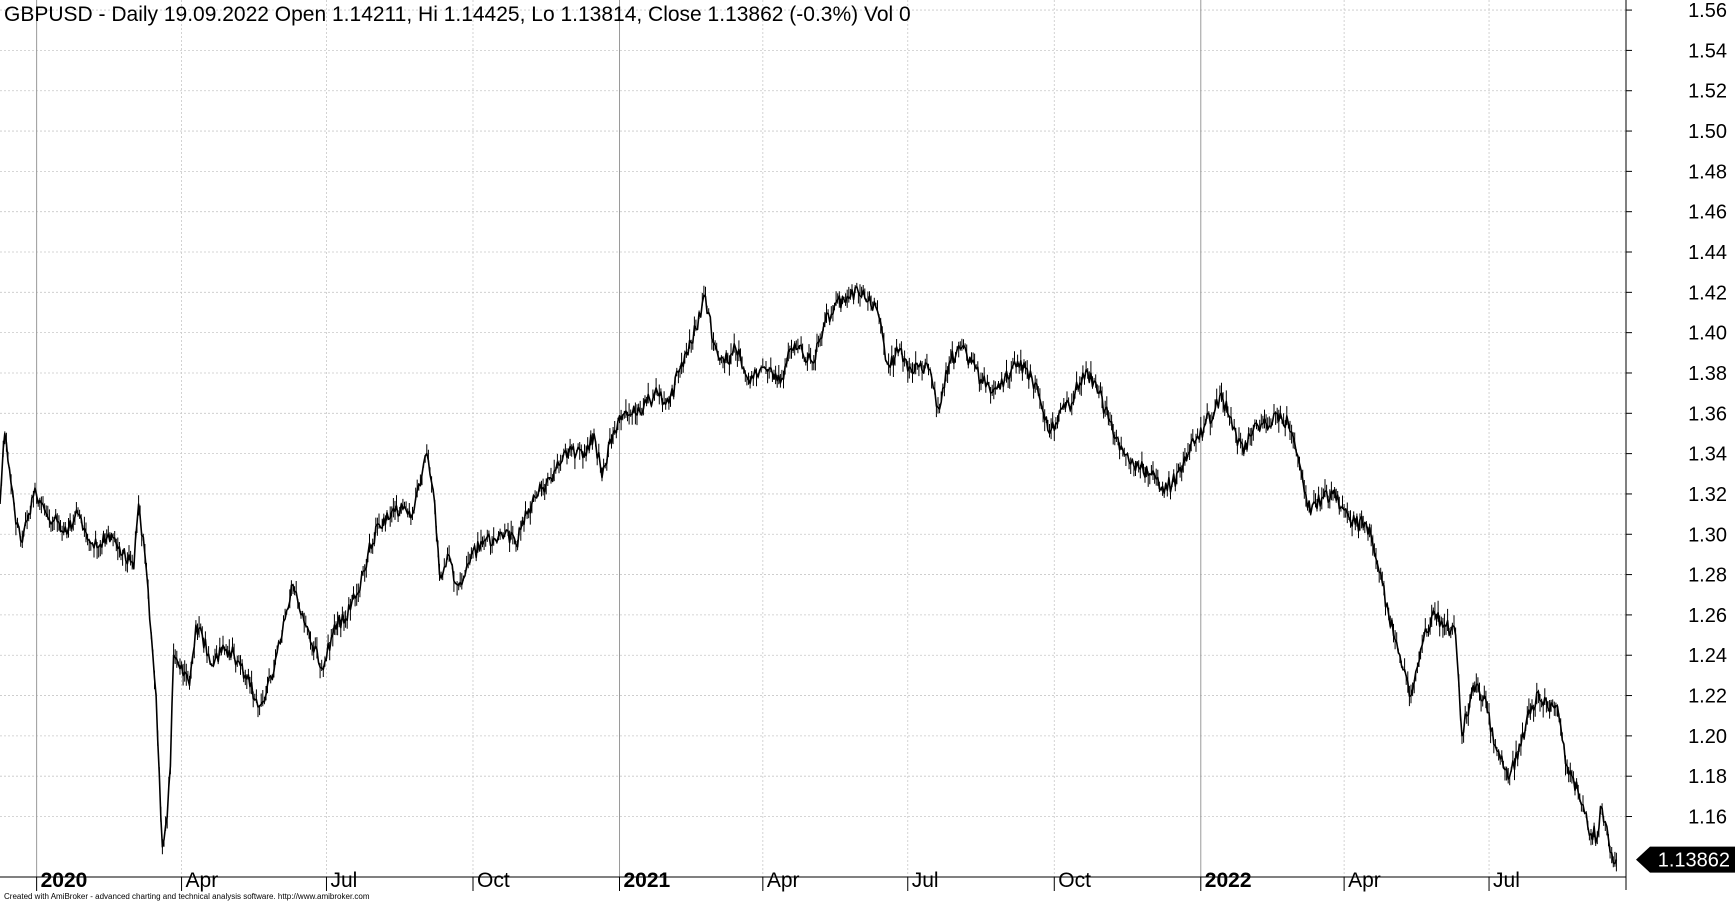 Image resolution: width=1735 pixels, height=908 pixels. Describe the element at coordinates (1228, 880) in the screenshot. I see `x-tick-label: 2022` at that location.